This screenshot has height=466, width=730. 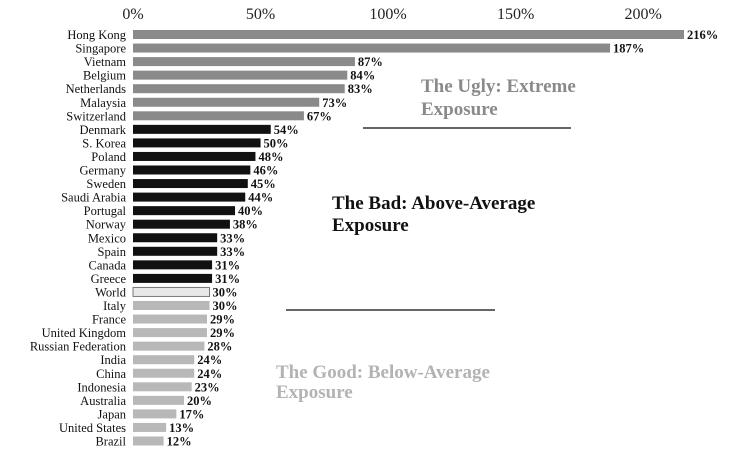 I want to click on value-label: 46%, so click(x=265, y=171).